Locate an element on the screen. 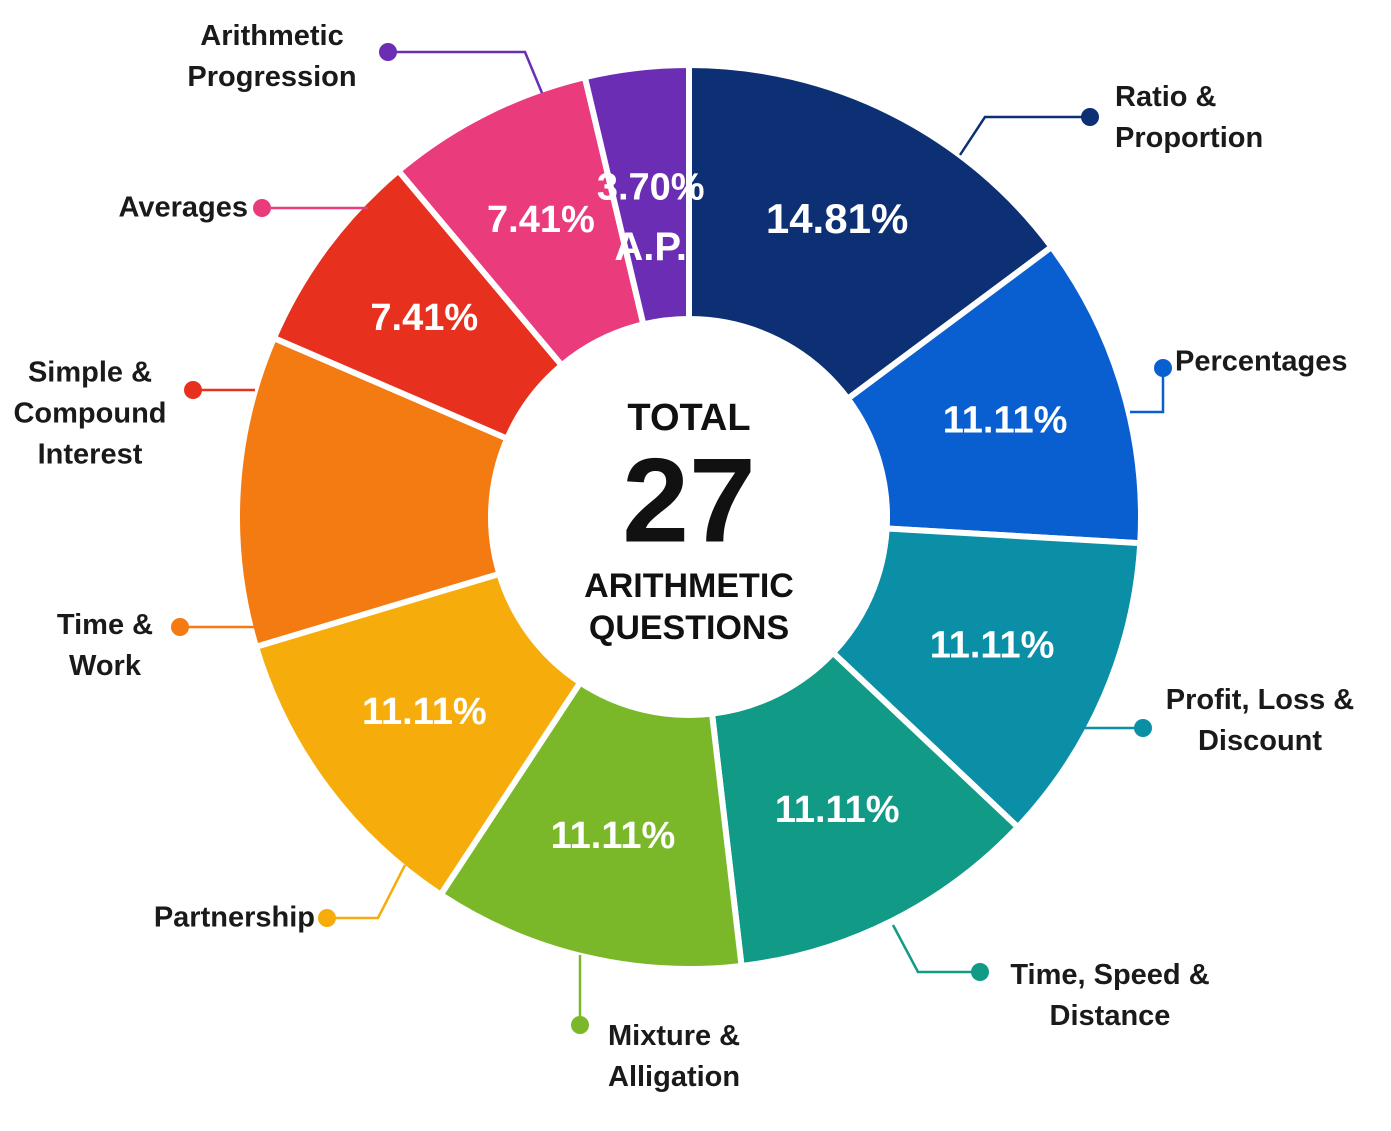 The width and height of the screenshot is (1391, 1131). center-hole is located at coordinates (689, 517).